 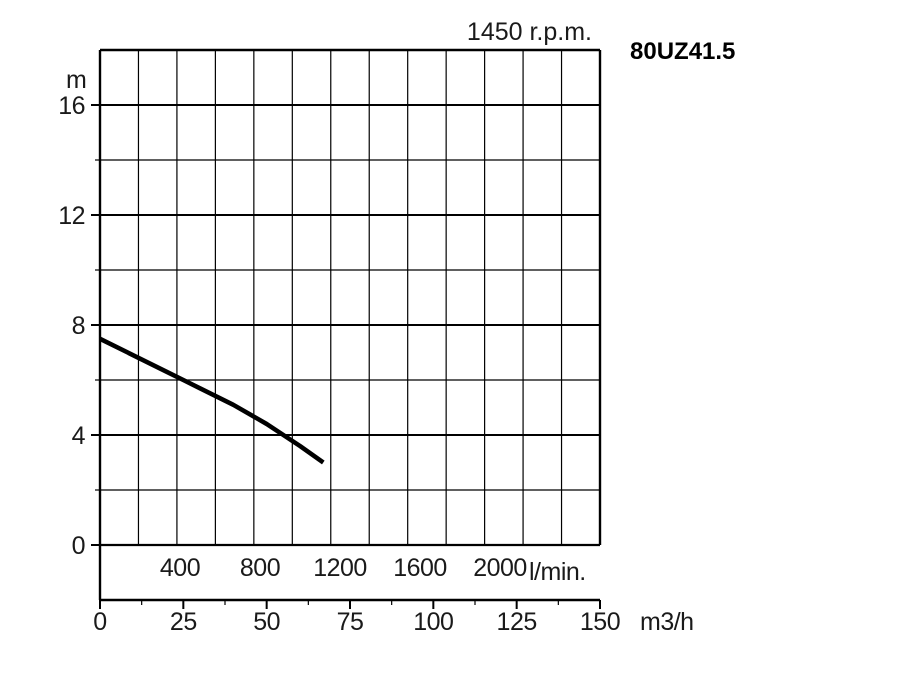 I want to click on x-tick-label-m3h: 150, so click(x=600, y=622).